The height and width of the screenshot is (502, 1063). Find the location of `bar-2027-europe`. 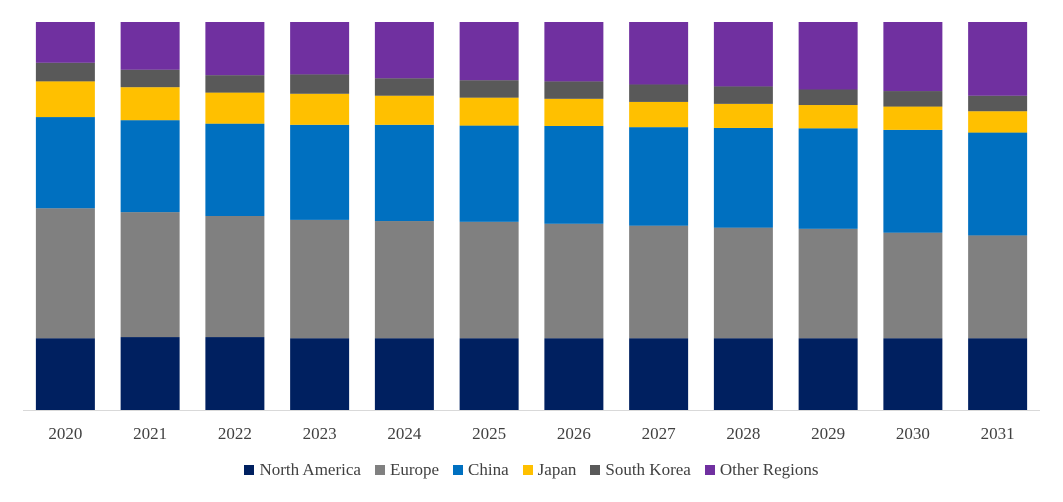

bar-2027-europe is located at coordinates (659, 282).